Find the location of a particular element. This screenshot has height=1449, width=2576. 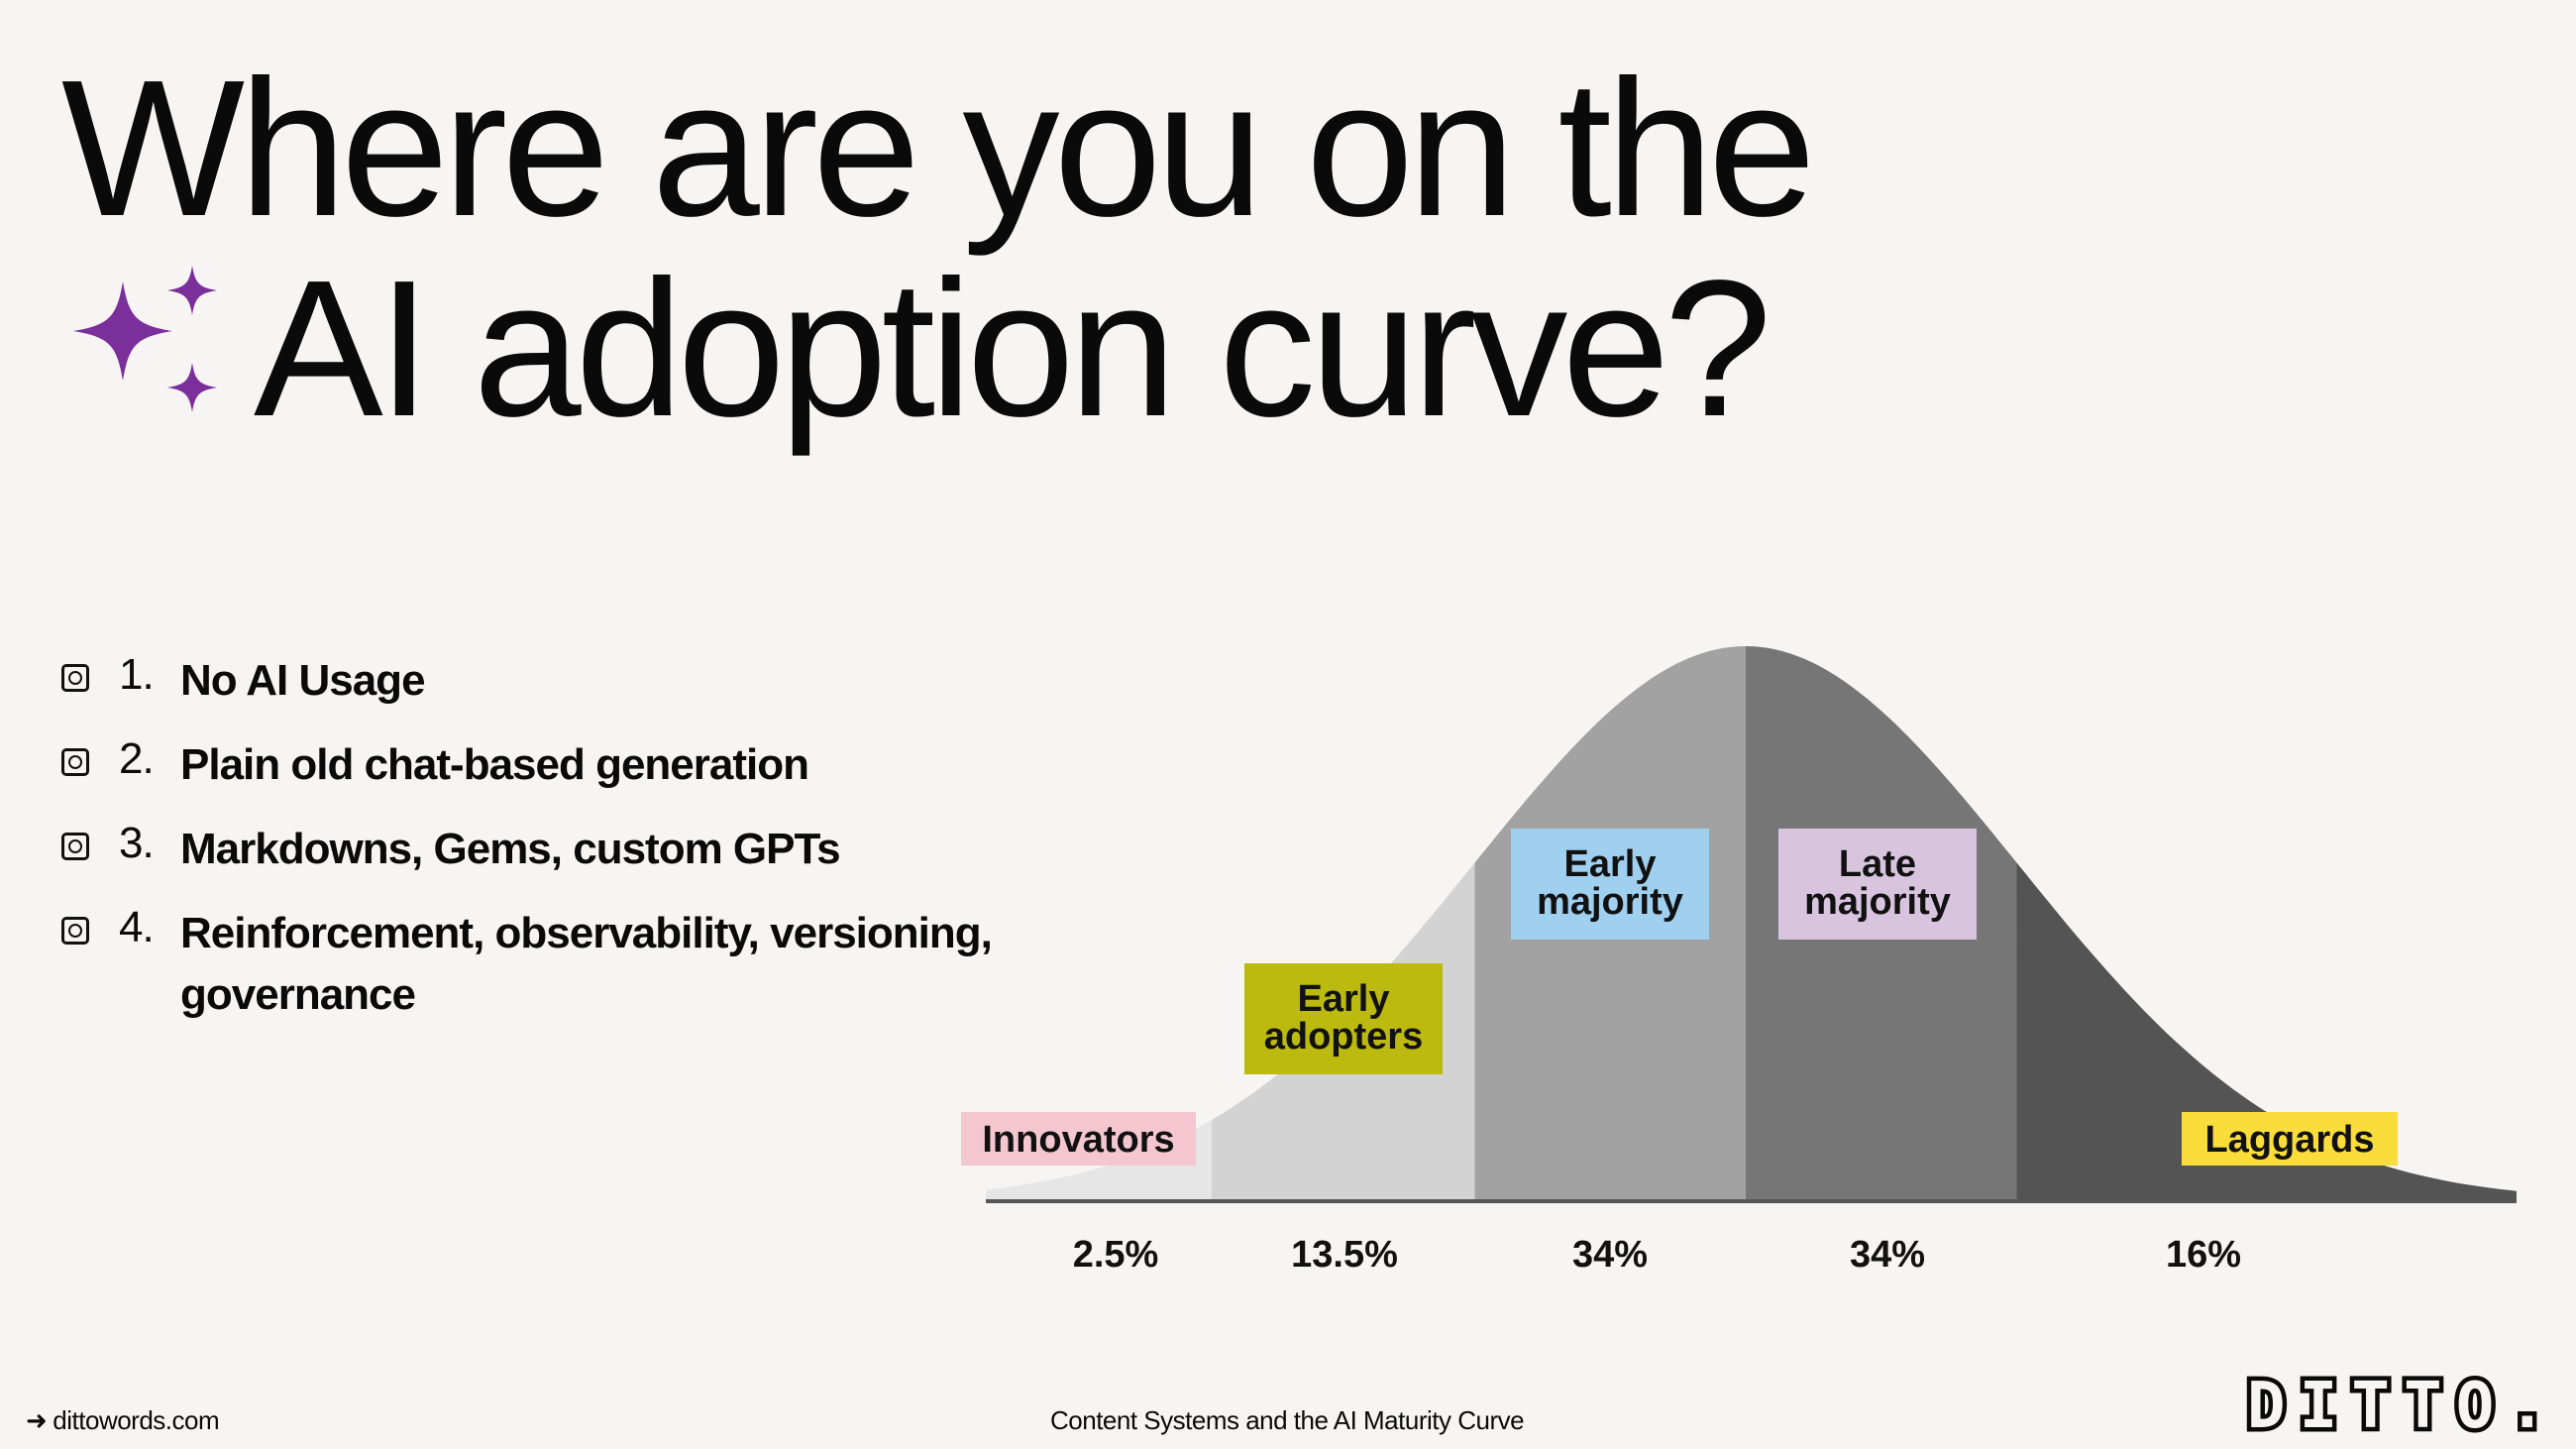

ditto-logo: DITTO. is located at coordinates (2397, 1405).